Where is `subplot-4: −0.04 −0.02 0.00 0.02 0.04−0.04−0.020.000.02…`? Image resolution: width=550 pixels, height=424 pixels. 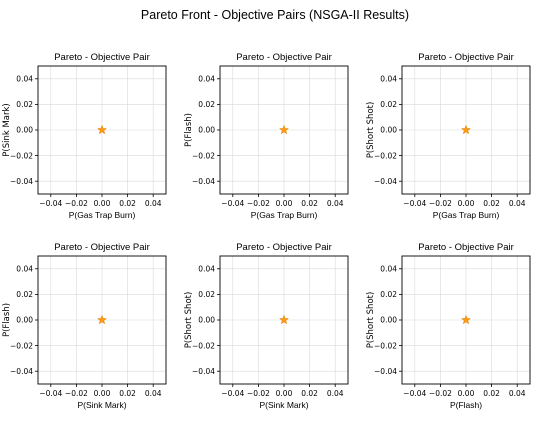
subplot-4: −0.04 −0.02 0.00 0.02 0.04−0.04−0.020.000.02… is located at coordinates (84, 326).